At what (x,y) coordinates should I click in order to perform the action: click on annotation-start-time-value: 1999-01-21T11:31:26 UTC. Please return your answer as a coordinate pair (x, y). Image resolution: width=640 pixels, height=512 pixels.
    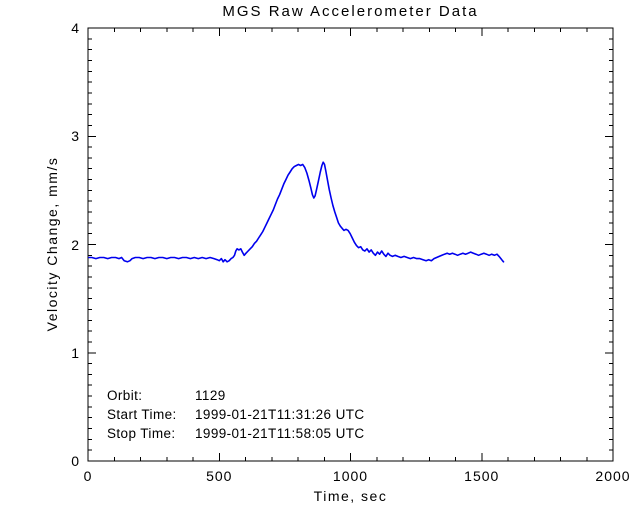
    Looking at the image, I should click on (280, 414).